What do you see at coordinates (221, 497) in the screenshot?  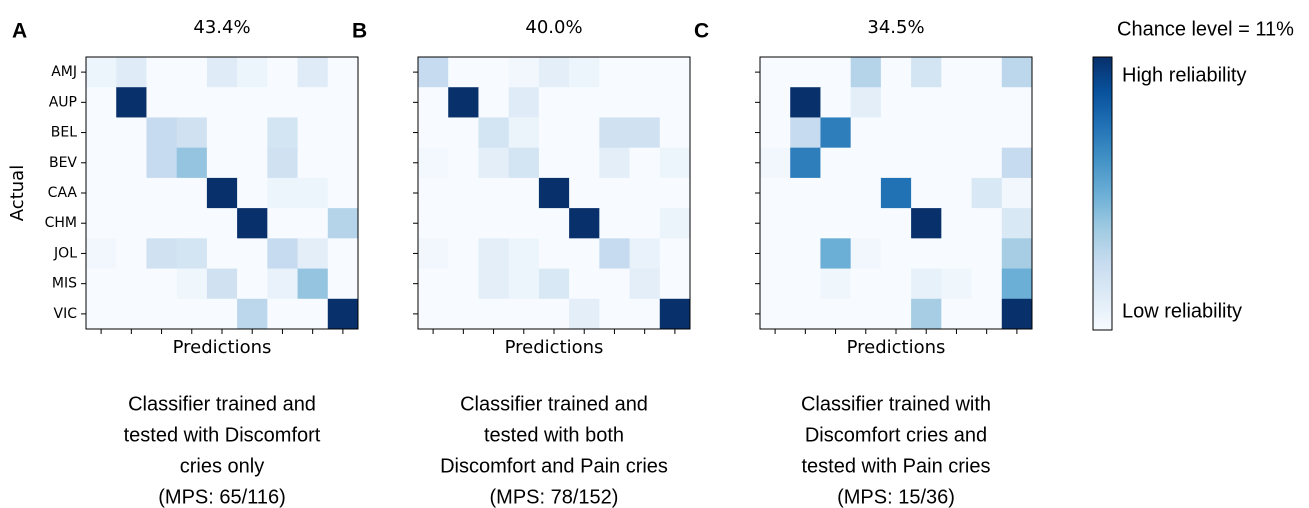 I see `caption-line: (MPS: 65/116)` at bounding box center [221, 497].